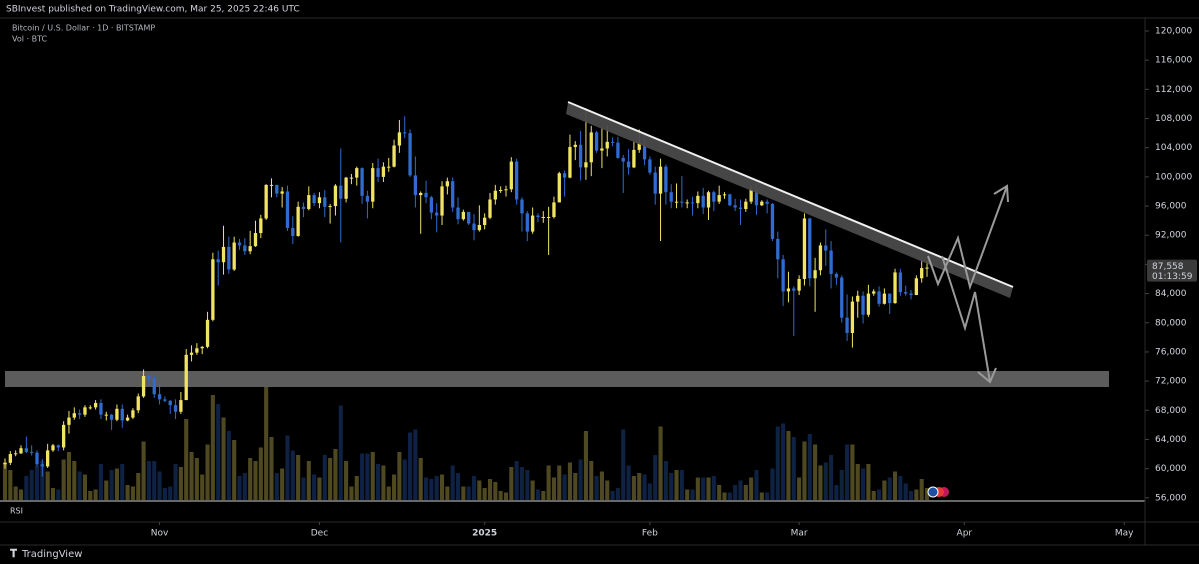 This screenshot has height=564, width=1199. I want to click on y-tick-label: 104,000, so click(1173, 148).